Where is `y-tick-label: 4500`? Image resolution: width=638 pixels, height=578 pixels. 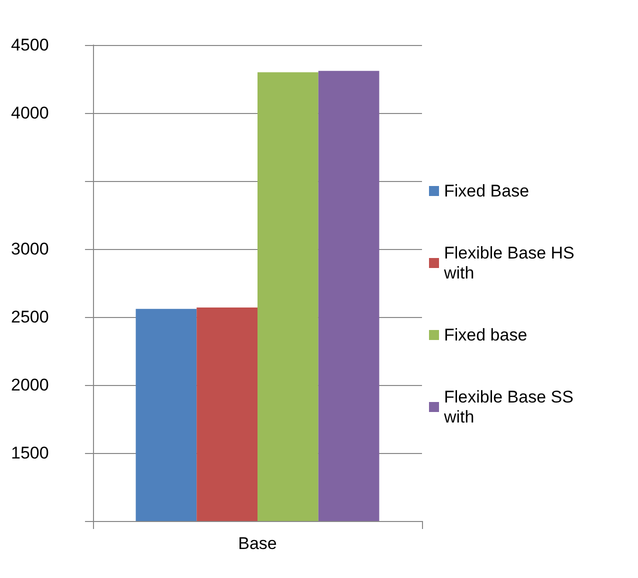 y-tick-label: 4500 is located at coordinates (30, 45).